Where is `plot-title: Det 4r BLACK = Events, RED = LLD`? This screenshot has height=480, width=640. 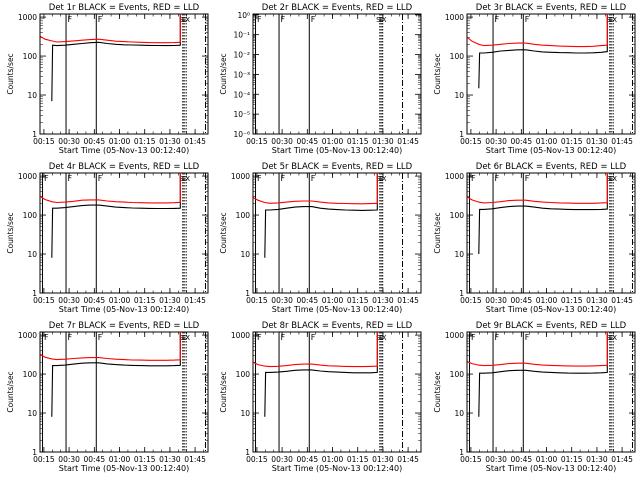
plot-title: Det 4r BLACK = Events, RED = LLD is located at coordinates (124, 167).